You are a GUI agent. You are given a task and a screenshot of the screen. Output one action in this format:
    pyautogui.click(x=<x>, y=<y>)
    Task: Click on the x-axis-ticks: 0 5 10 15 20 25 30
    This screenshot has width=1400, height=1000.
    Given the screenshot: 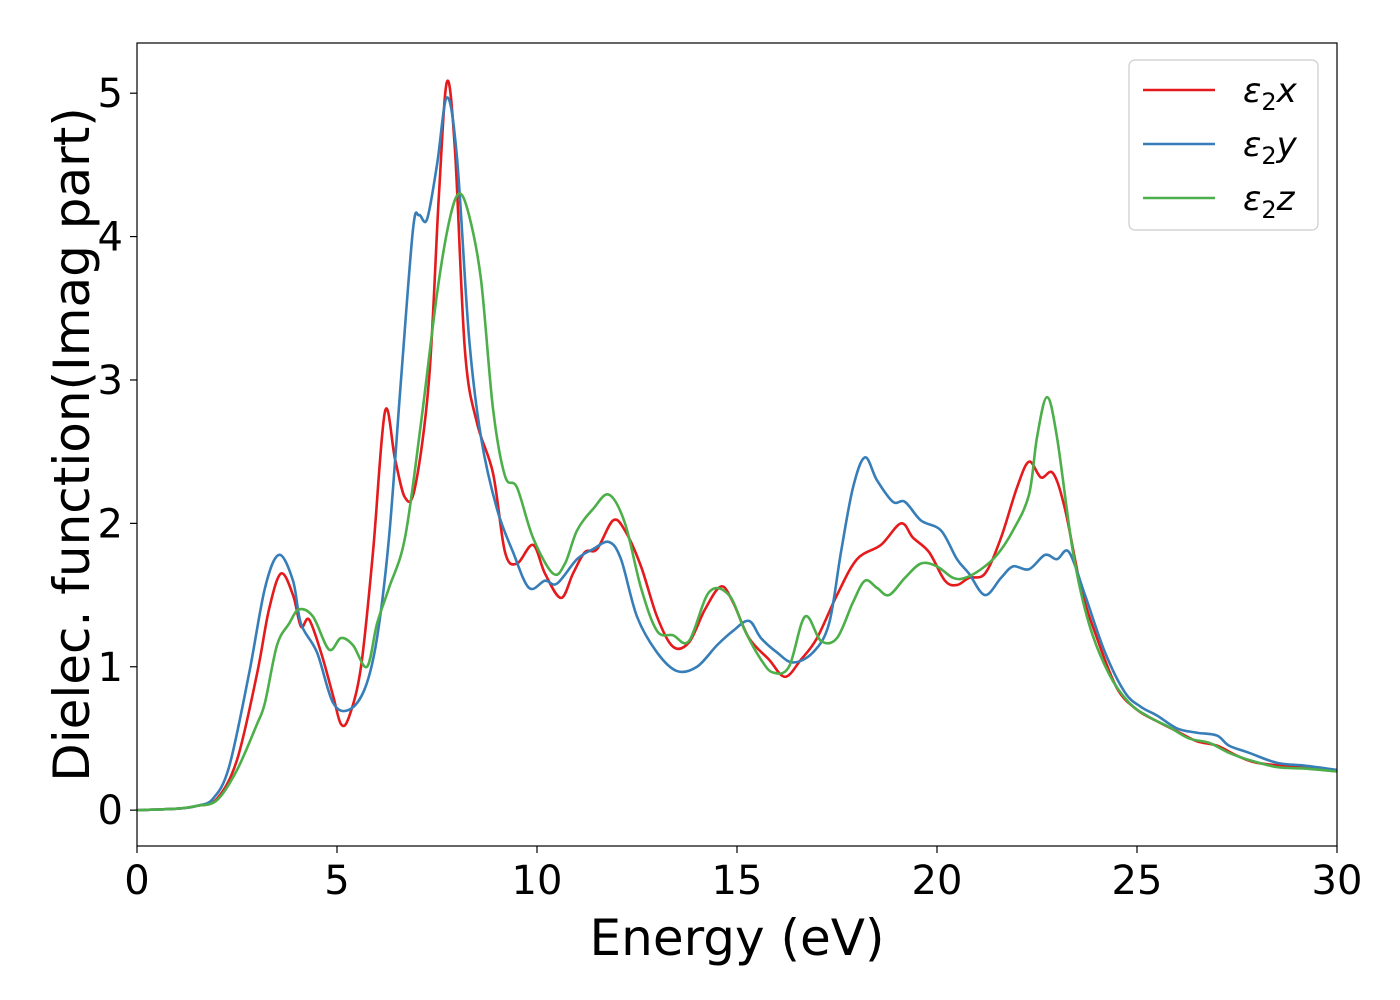 What is the action you would take?
    pyautogui.click(x=743, y=875)
    